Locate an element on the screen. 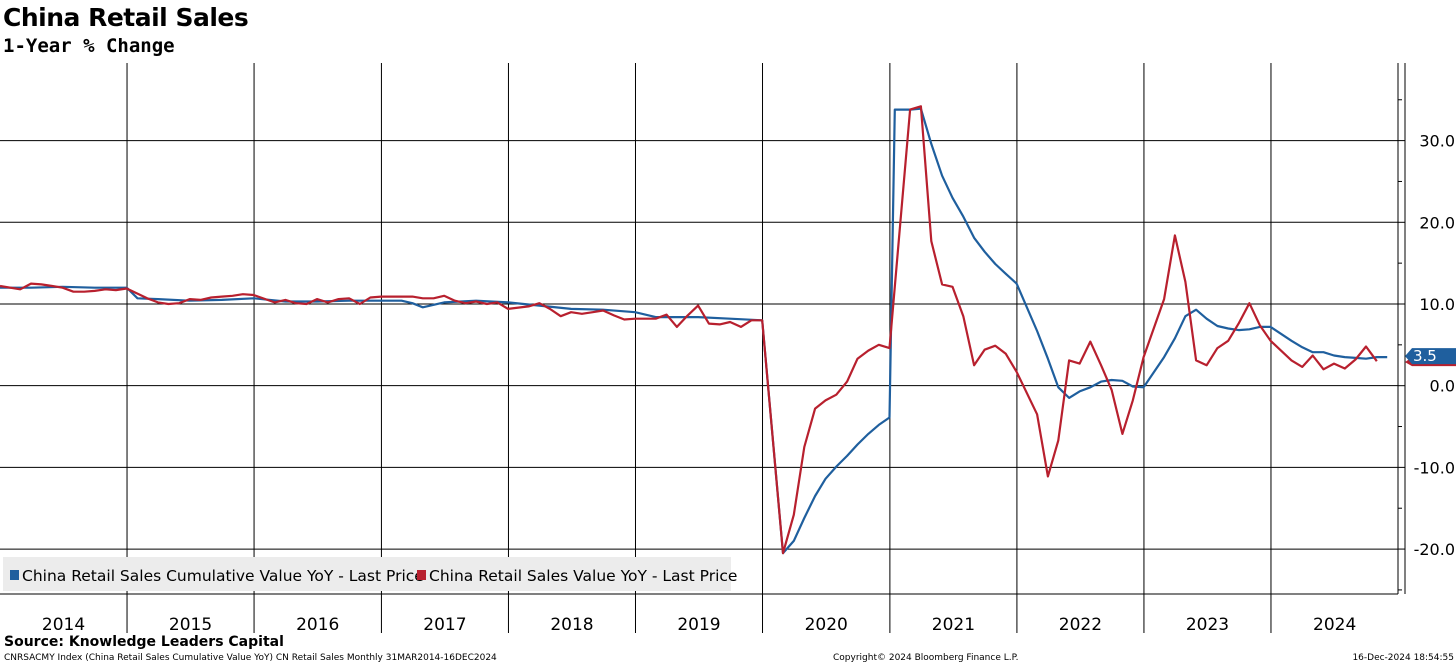 The image size is (1456, 666). x-tick-label: 2022 is located at coordinates (1080, 625).